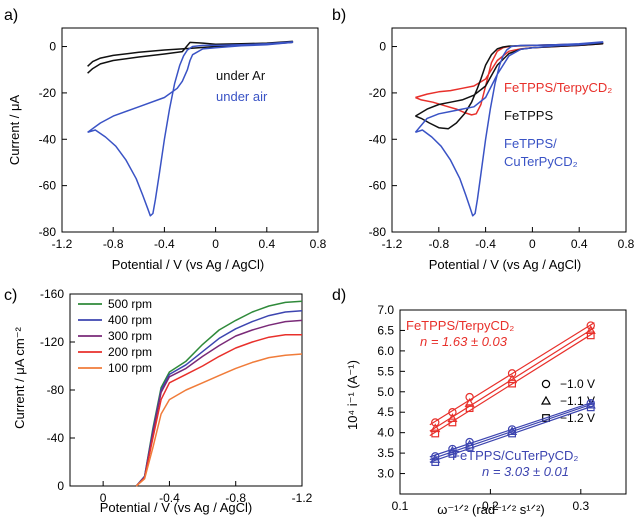 This screenshot has height=526, width=636. I want to click on axis-title-y-d: 10⁴ i⁻¹ (A⁻¹), so click(352, 395).